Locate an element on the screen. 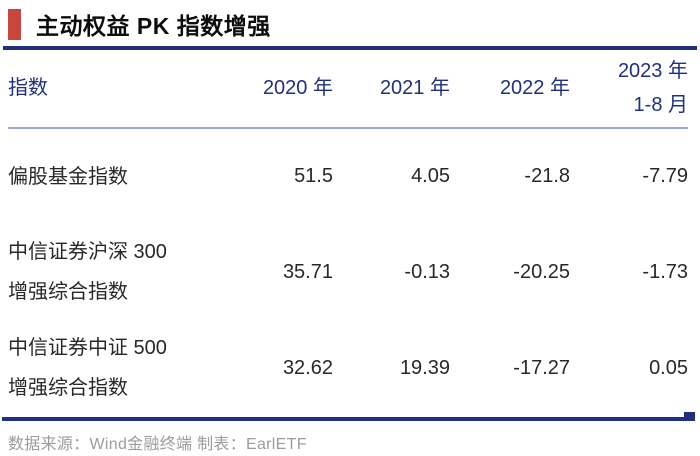 Image resolution: width=700 pixels, height=456 pixels. row-name-line1: 中信证券沪深 300 is located at coordinates (87, 252).